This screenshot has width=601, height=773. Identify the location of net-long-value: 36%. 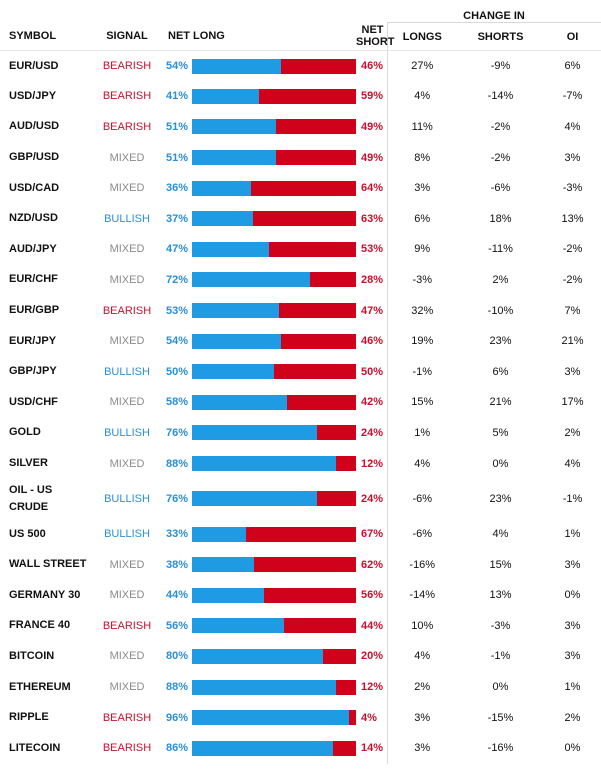
(176, 188).